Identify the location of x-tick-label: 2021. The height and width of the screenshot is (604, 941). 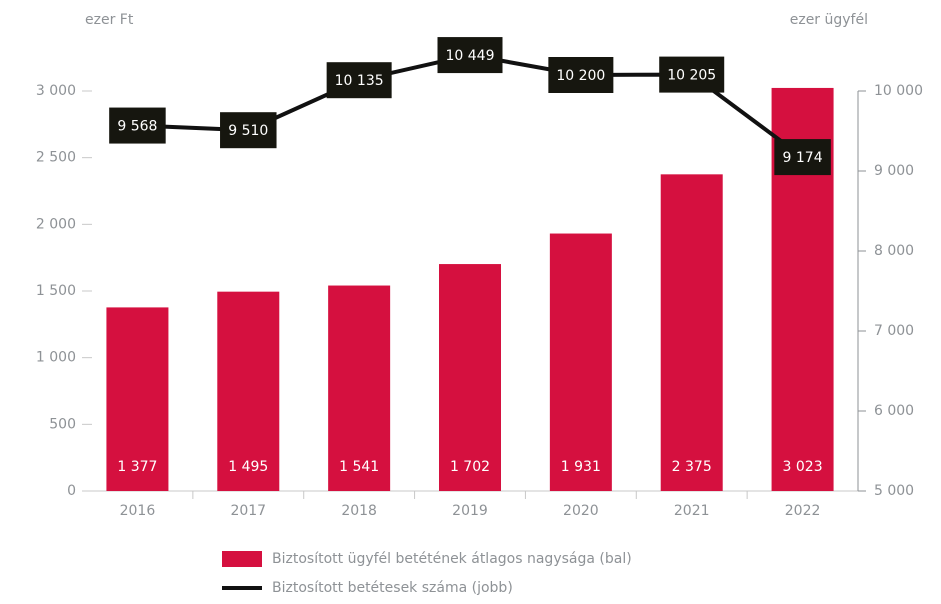
(692, 511).